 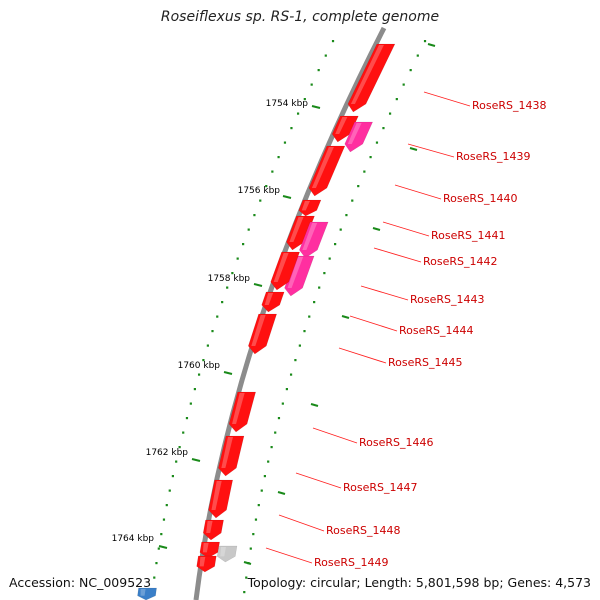 I want to click on gene-label: RoseRS_1444, so click(x=436, y=330).